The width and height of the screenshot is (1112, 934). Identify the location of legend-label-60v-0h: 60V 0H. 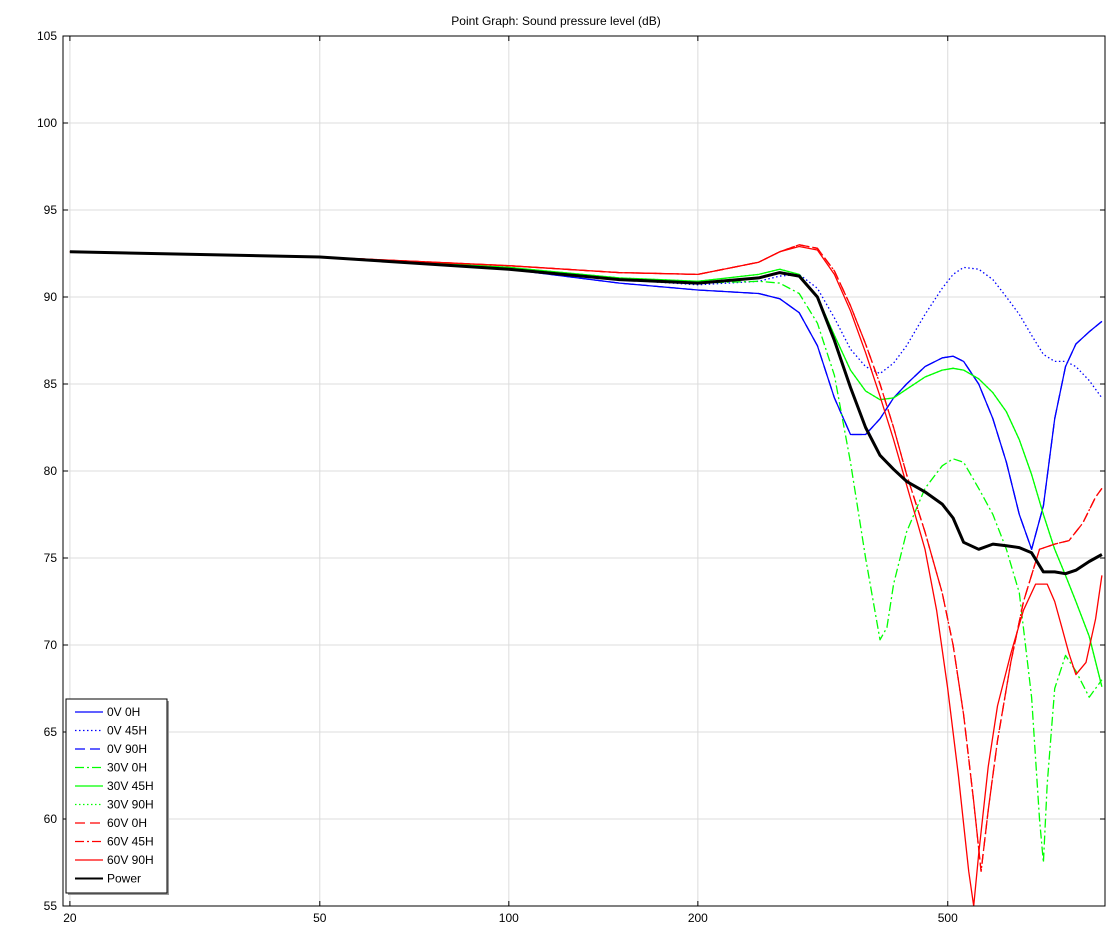
(127, 823).